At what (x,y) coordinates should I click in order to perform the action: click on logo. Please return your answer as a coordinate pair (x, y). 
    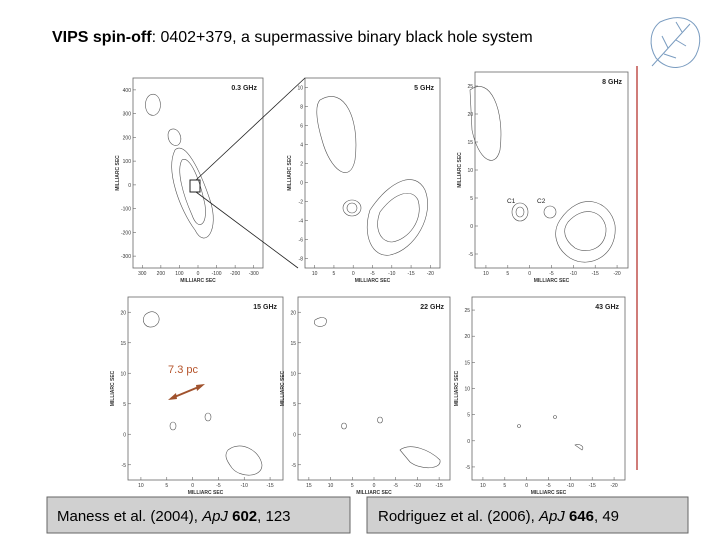
    Looking at the image, I should click on (675, 42).